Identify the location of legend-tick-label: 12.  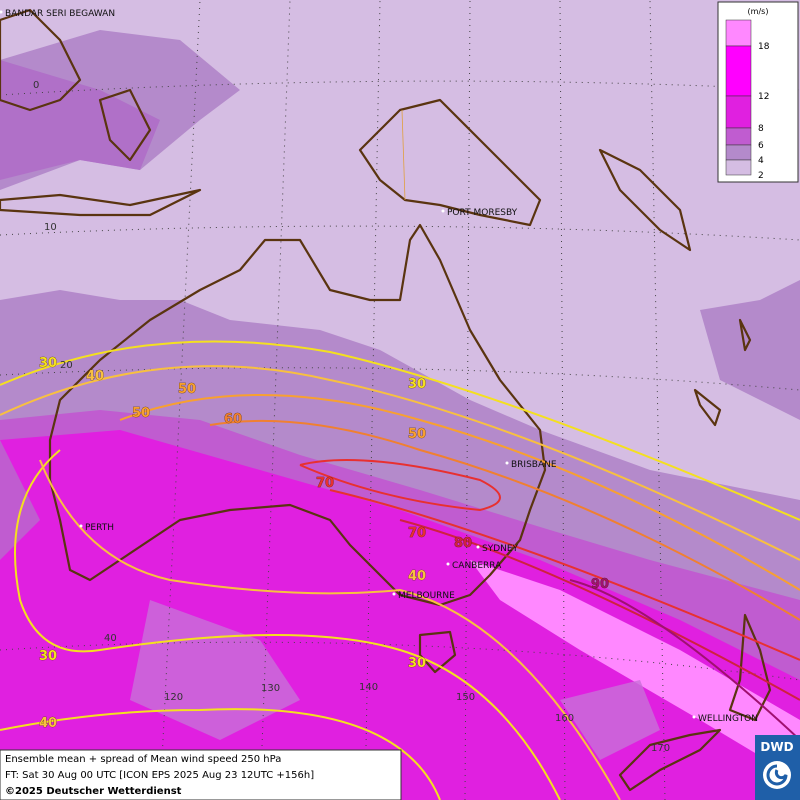
(763, 97).